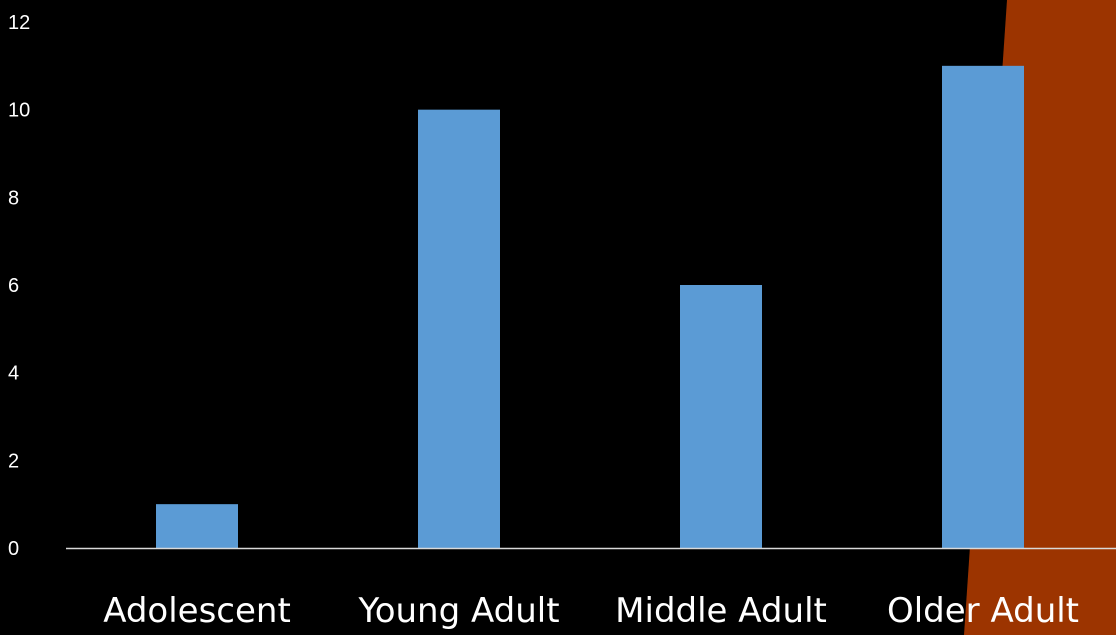 Image resolution: width=1116 pixels, height=635 pixels. I want to click on y-tick-label: 6, so click(13, 286).